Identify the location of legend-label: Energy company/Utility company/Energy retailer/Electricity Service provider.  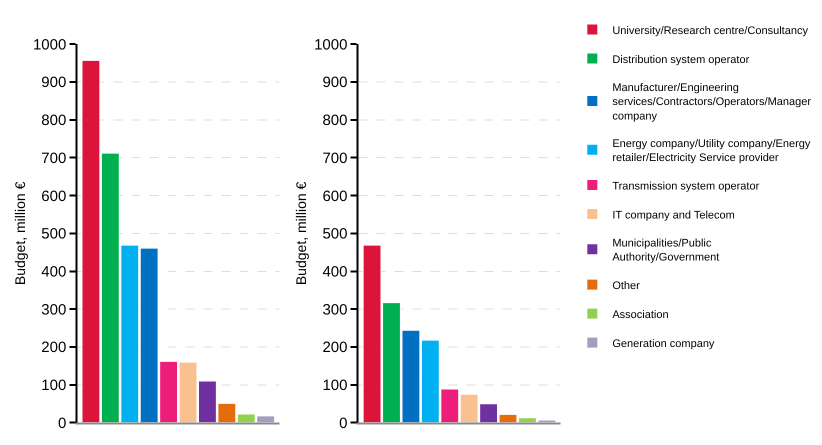
(711, 151).